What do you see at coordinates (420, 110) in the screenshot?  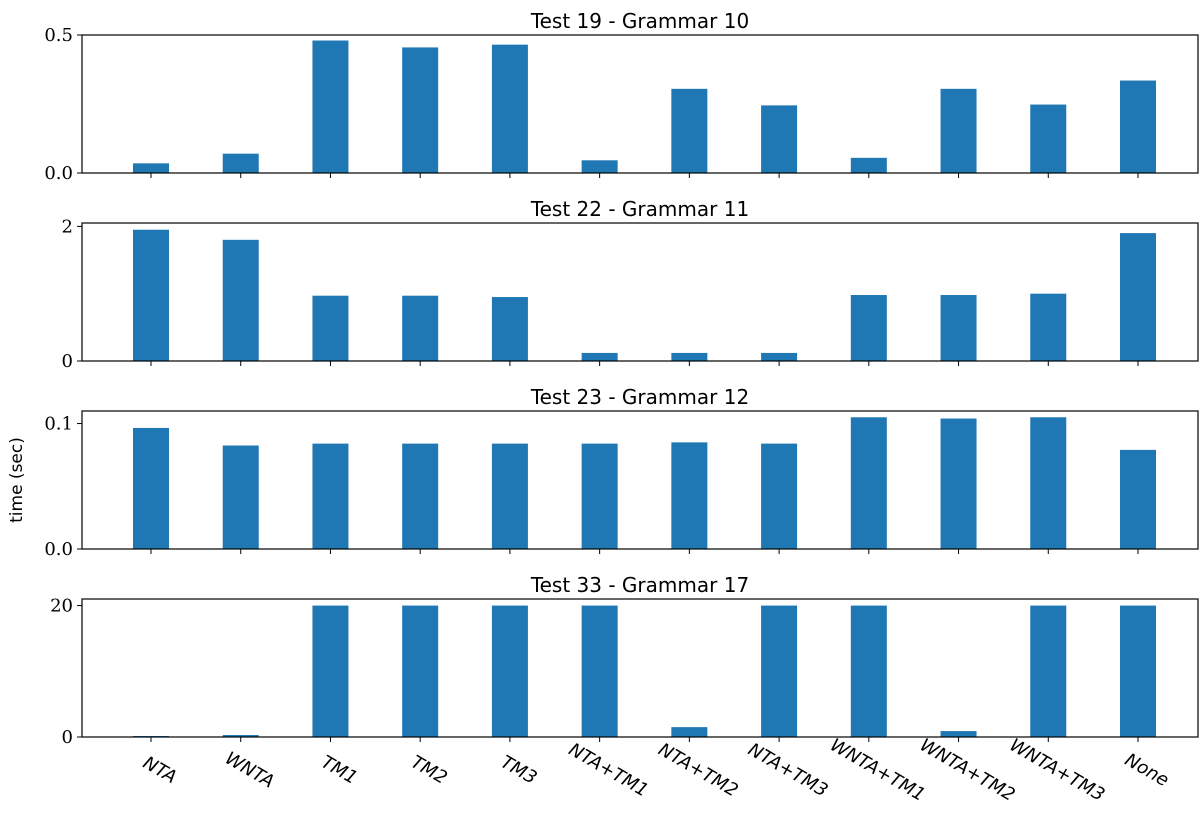 I see `panel-1-bar-tm2` at bounding box center [420, 110].